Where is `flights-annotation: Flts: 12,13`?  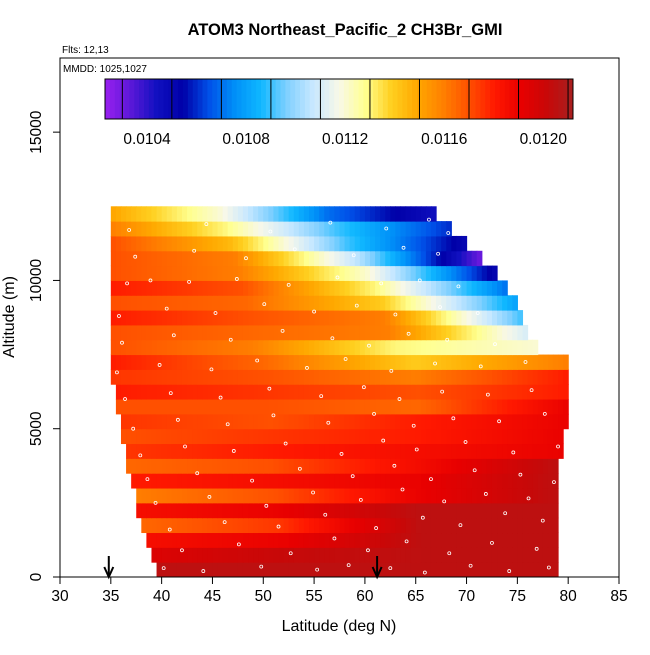 flights-annotation: Flts: 12,13 is located at coordinates (85, 50).